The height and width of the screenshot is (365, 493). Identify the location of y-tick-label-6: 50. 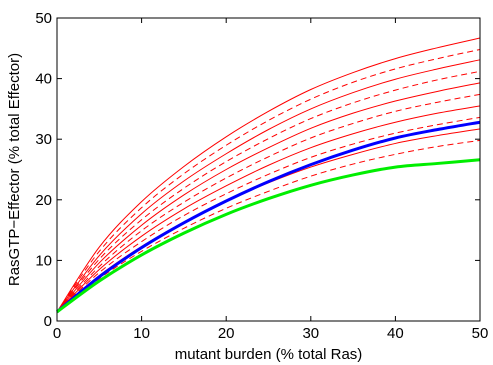
(43, 18).